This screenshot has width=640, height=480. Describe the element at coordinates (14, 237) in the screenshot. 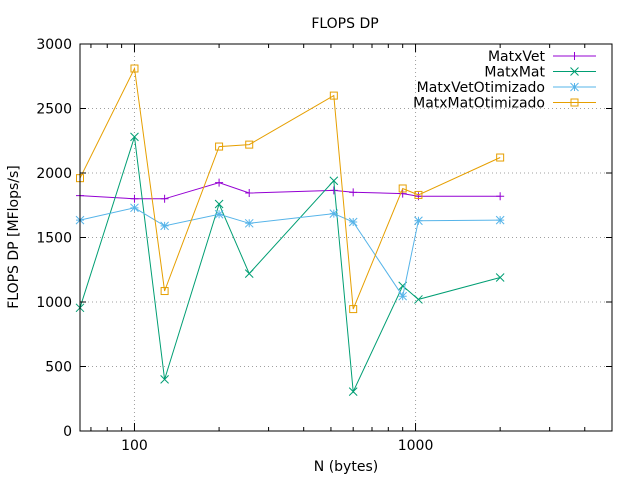

I see `y-axis-label: FLOPS DP [MFlops/s]` at that location.